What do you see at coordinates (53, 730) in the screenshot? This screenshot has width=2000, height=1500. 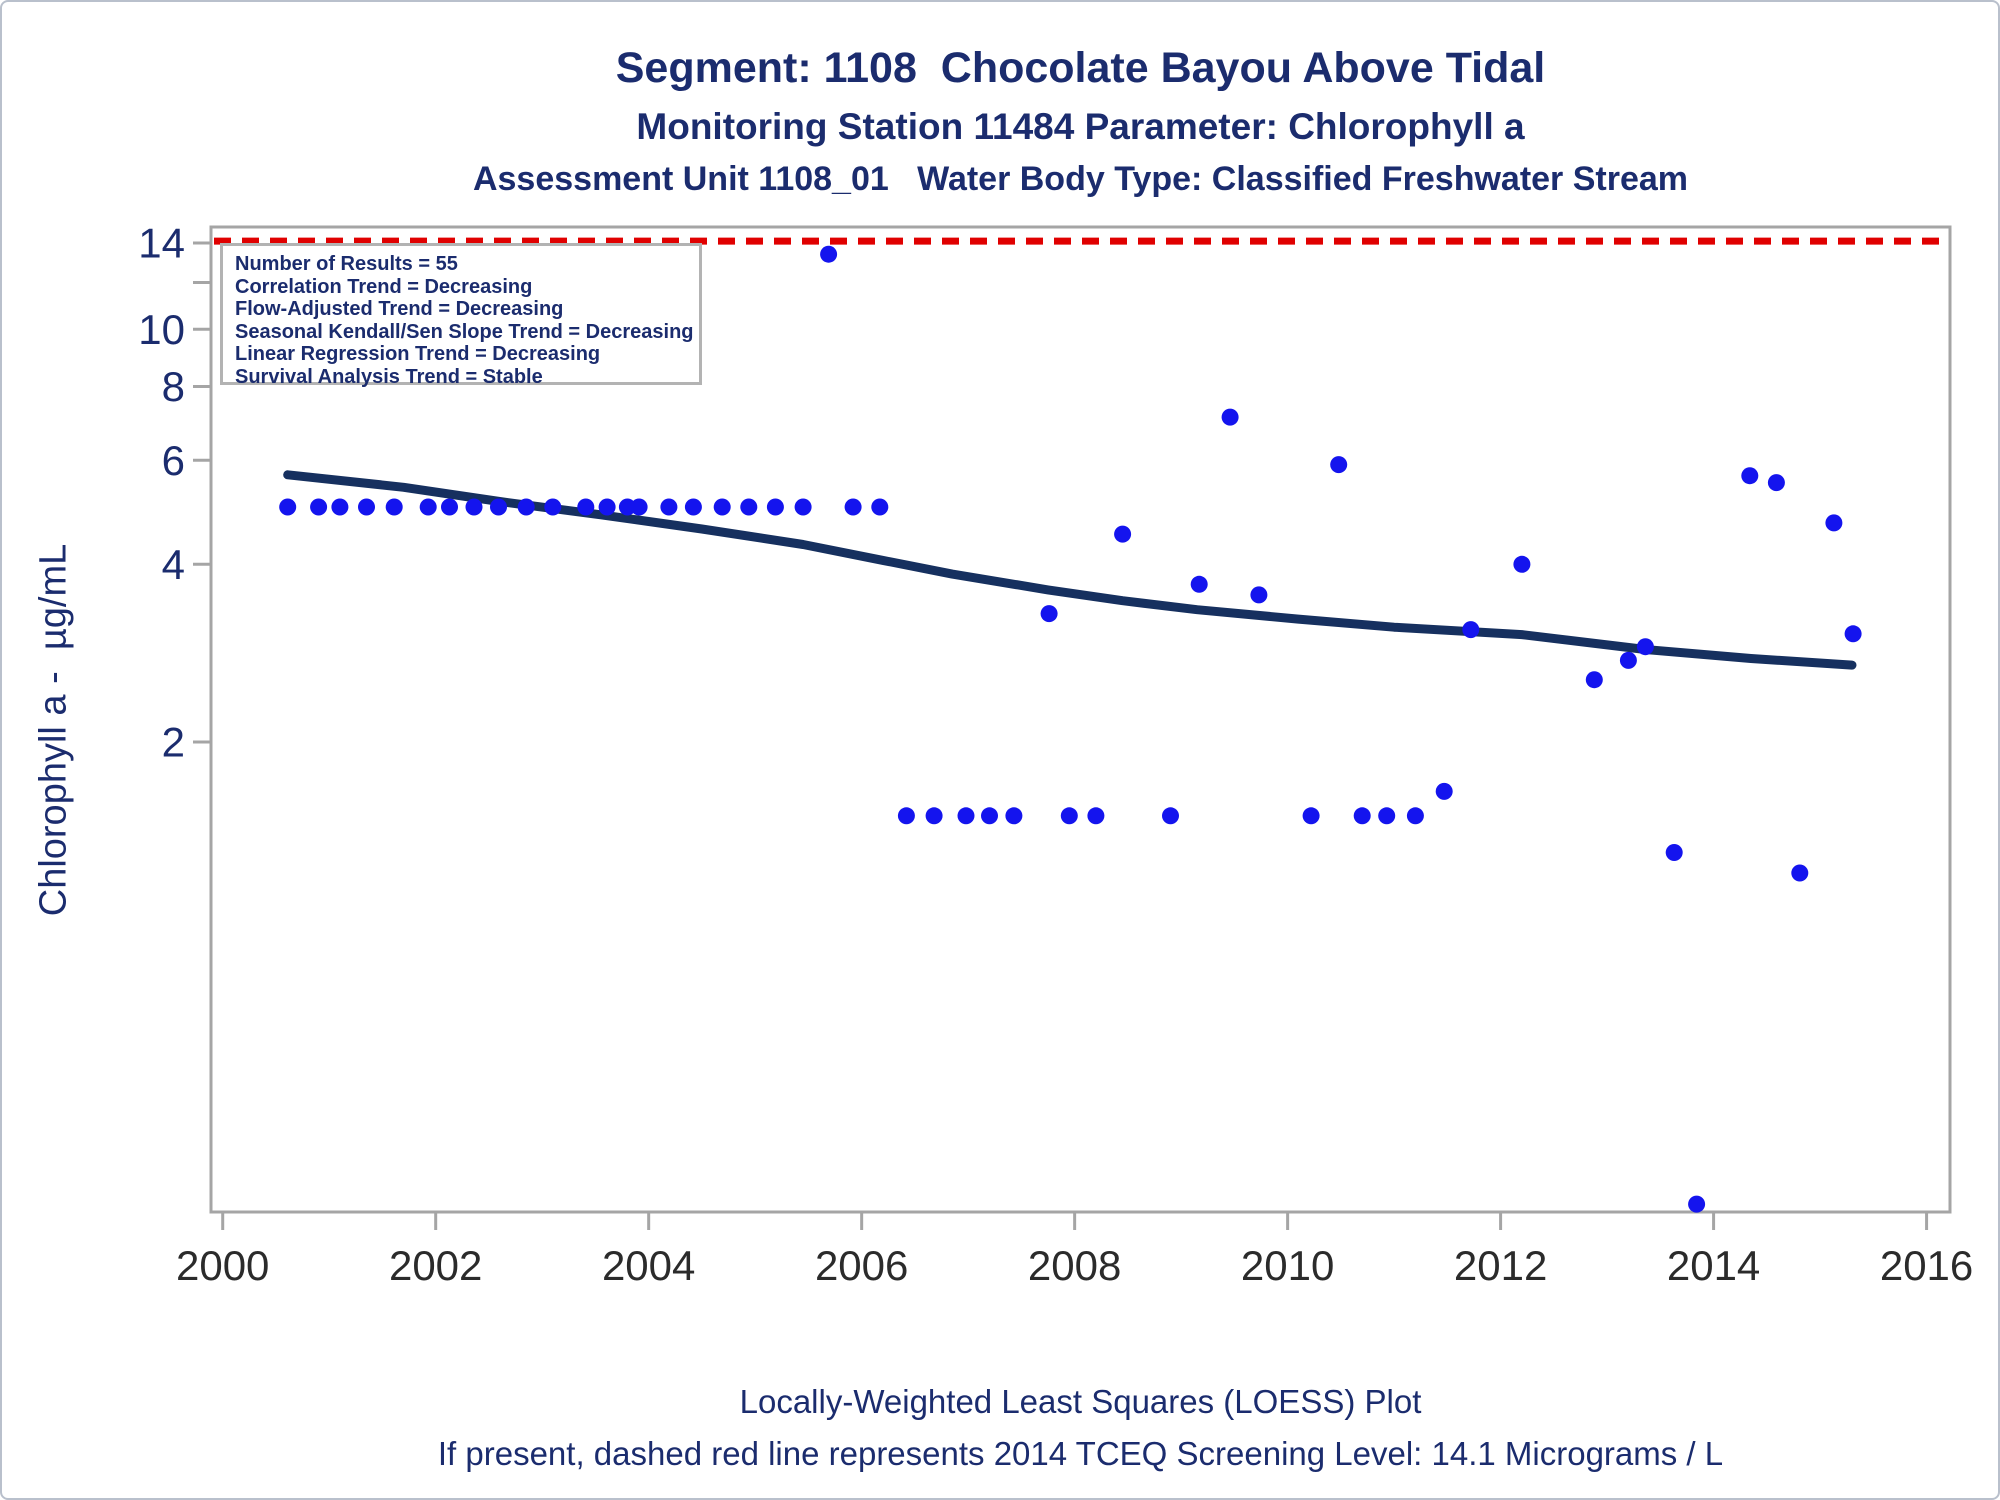 I see `y-axis-title: Chlorophyll a - µg/mL` at bounding box center [53, 730].